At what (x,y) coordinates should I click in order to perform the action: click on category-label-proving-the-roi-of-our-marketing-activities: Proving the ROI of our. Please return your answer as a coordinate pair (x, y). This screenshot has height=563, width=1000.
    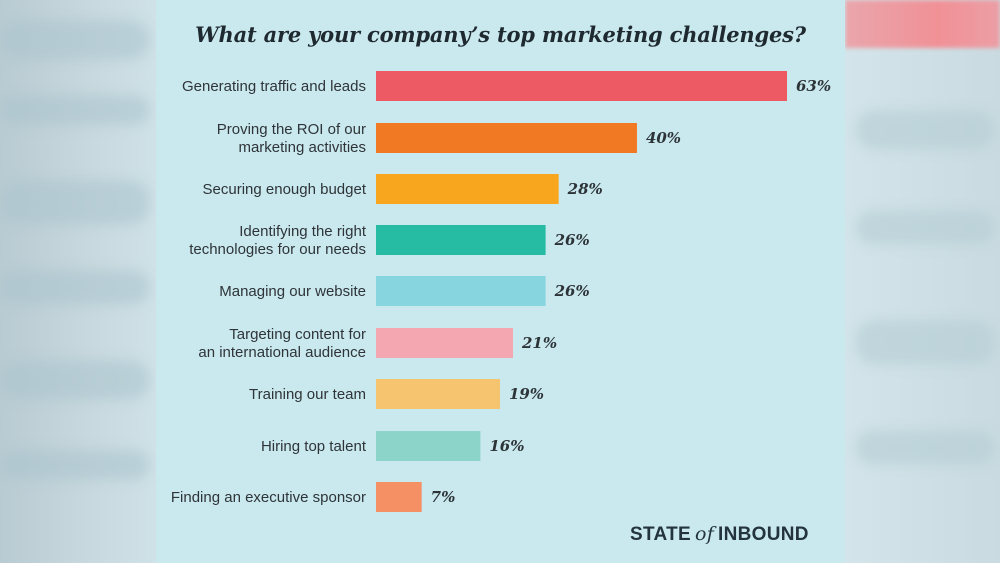
    Looking at the image, I should click on (291, 129).